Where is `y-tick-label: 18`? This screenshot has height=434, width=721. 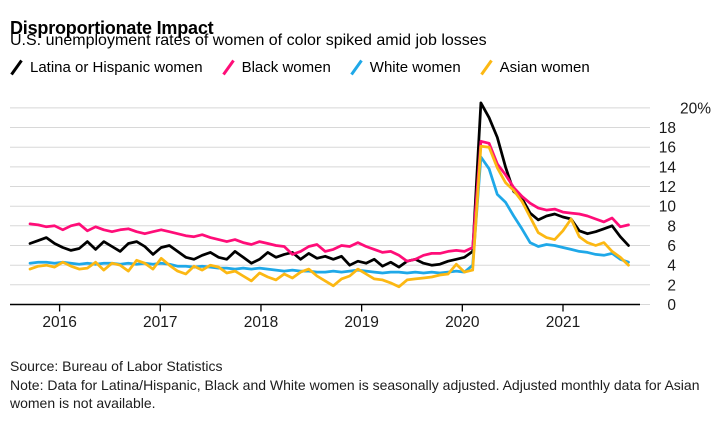
y-tick-label: 18 is located at coordinates (667, 128).